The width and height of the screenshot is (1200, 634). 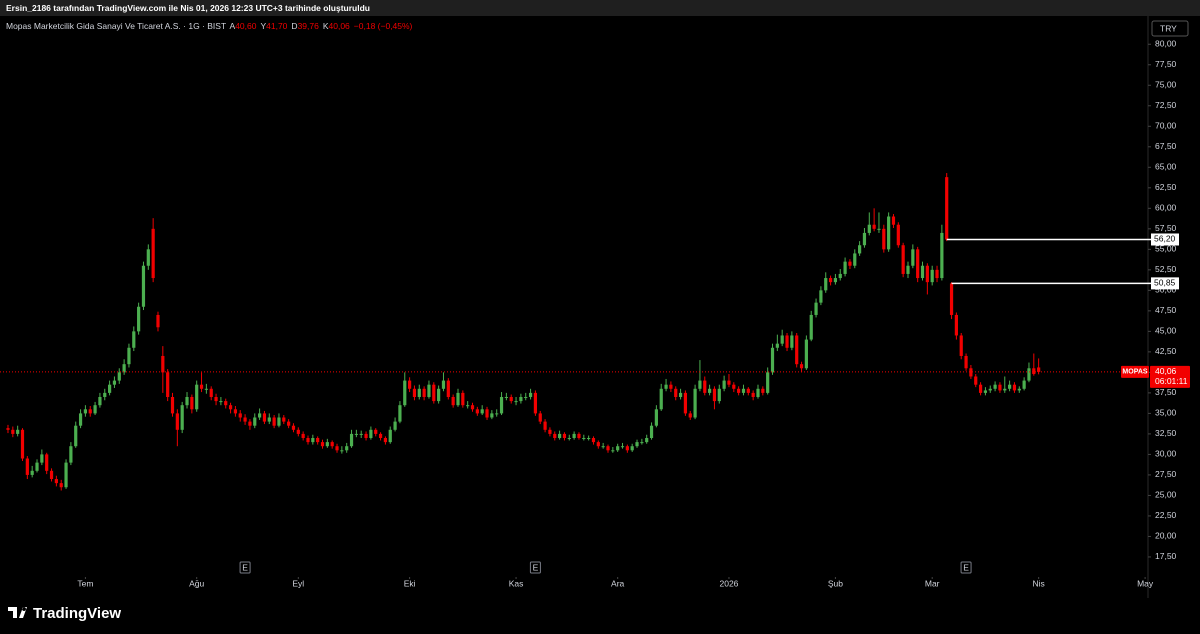 I want to click on x-tick-label: Eki, so click(x=410, y=583).